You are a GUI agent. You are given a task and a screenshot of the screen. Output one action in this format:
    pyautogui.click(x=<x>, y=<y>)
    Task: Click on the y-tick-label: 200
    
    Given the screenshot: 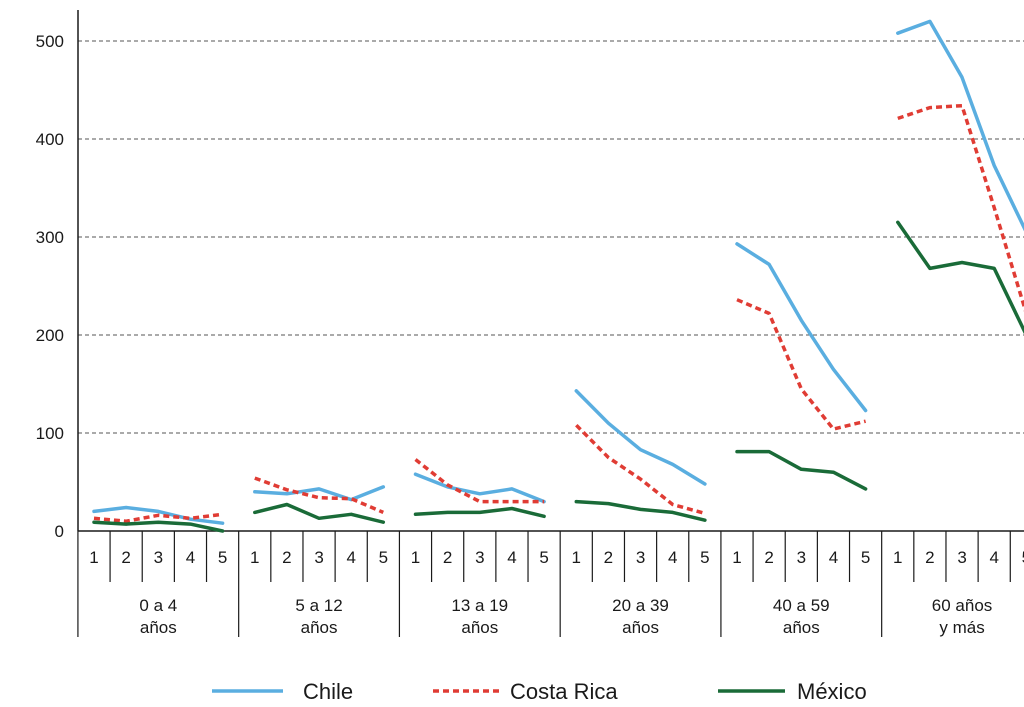 What is the action you would take?
    pyautogui.click(x=50, y=335)
    